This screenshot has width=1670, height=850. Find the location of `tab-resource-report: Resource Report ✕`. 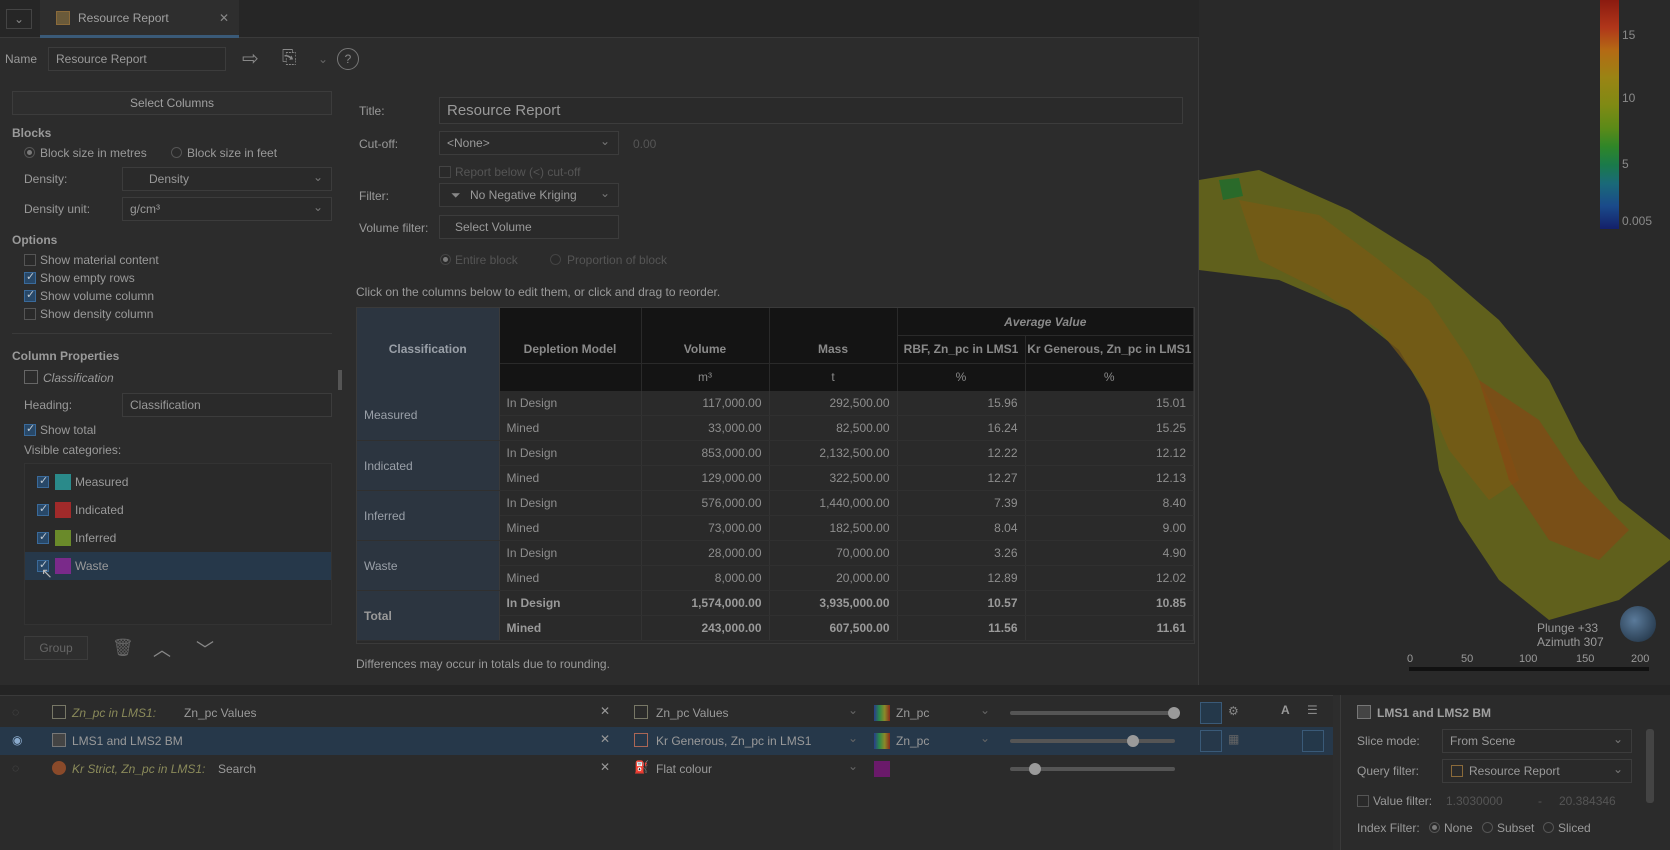

tab-resource-report: Resource Report ✕ is located at coordinates (139, 19).